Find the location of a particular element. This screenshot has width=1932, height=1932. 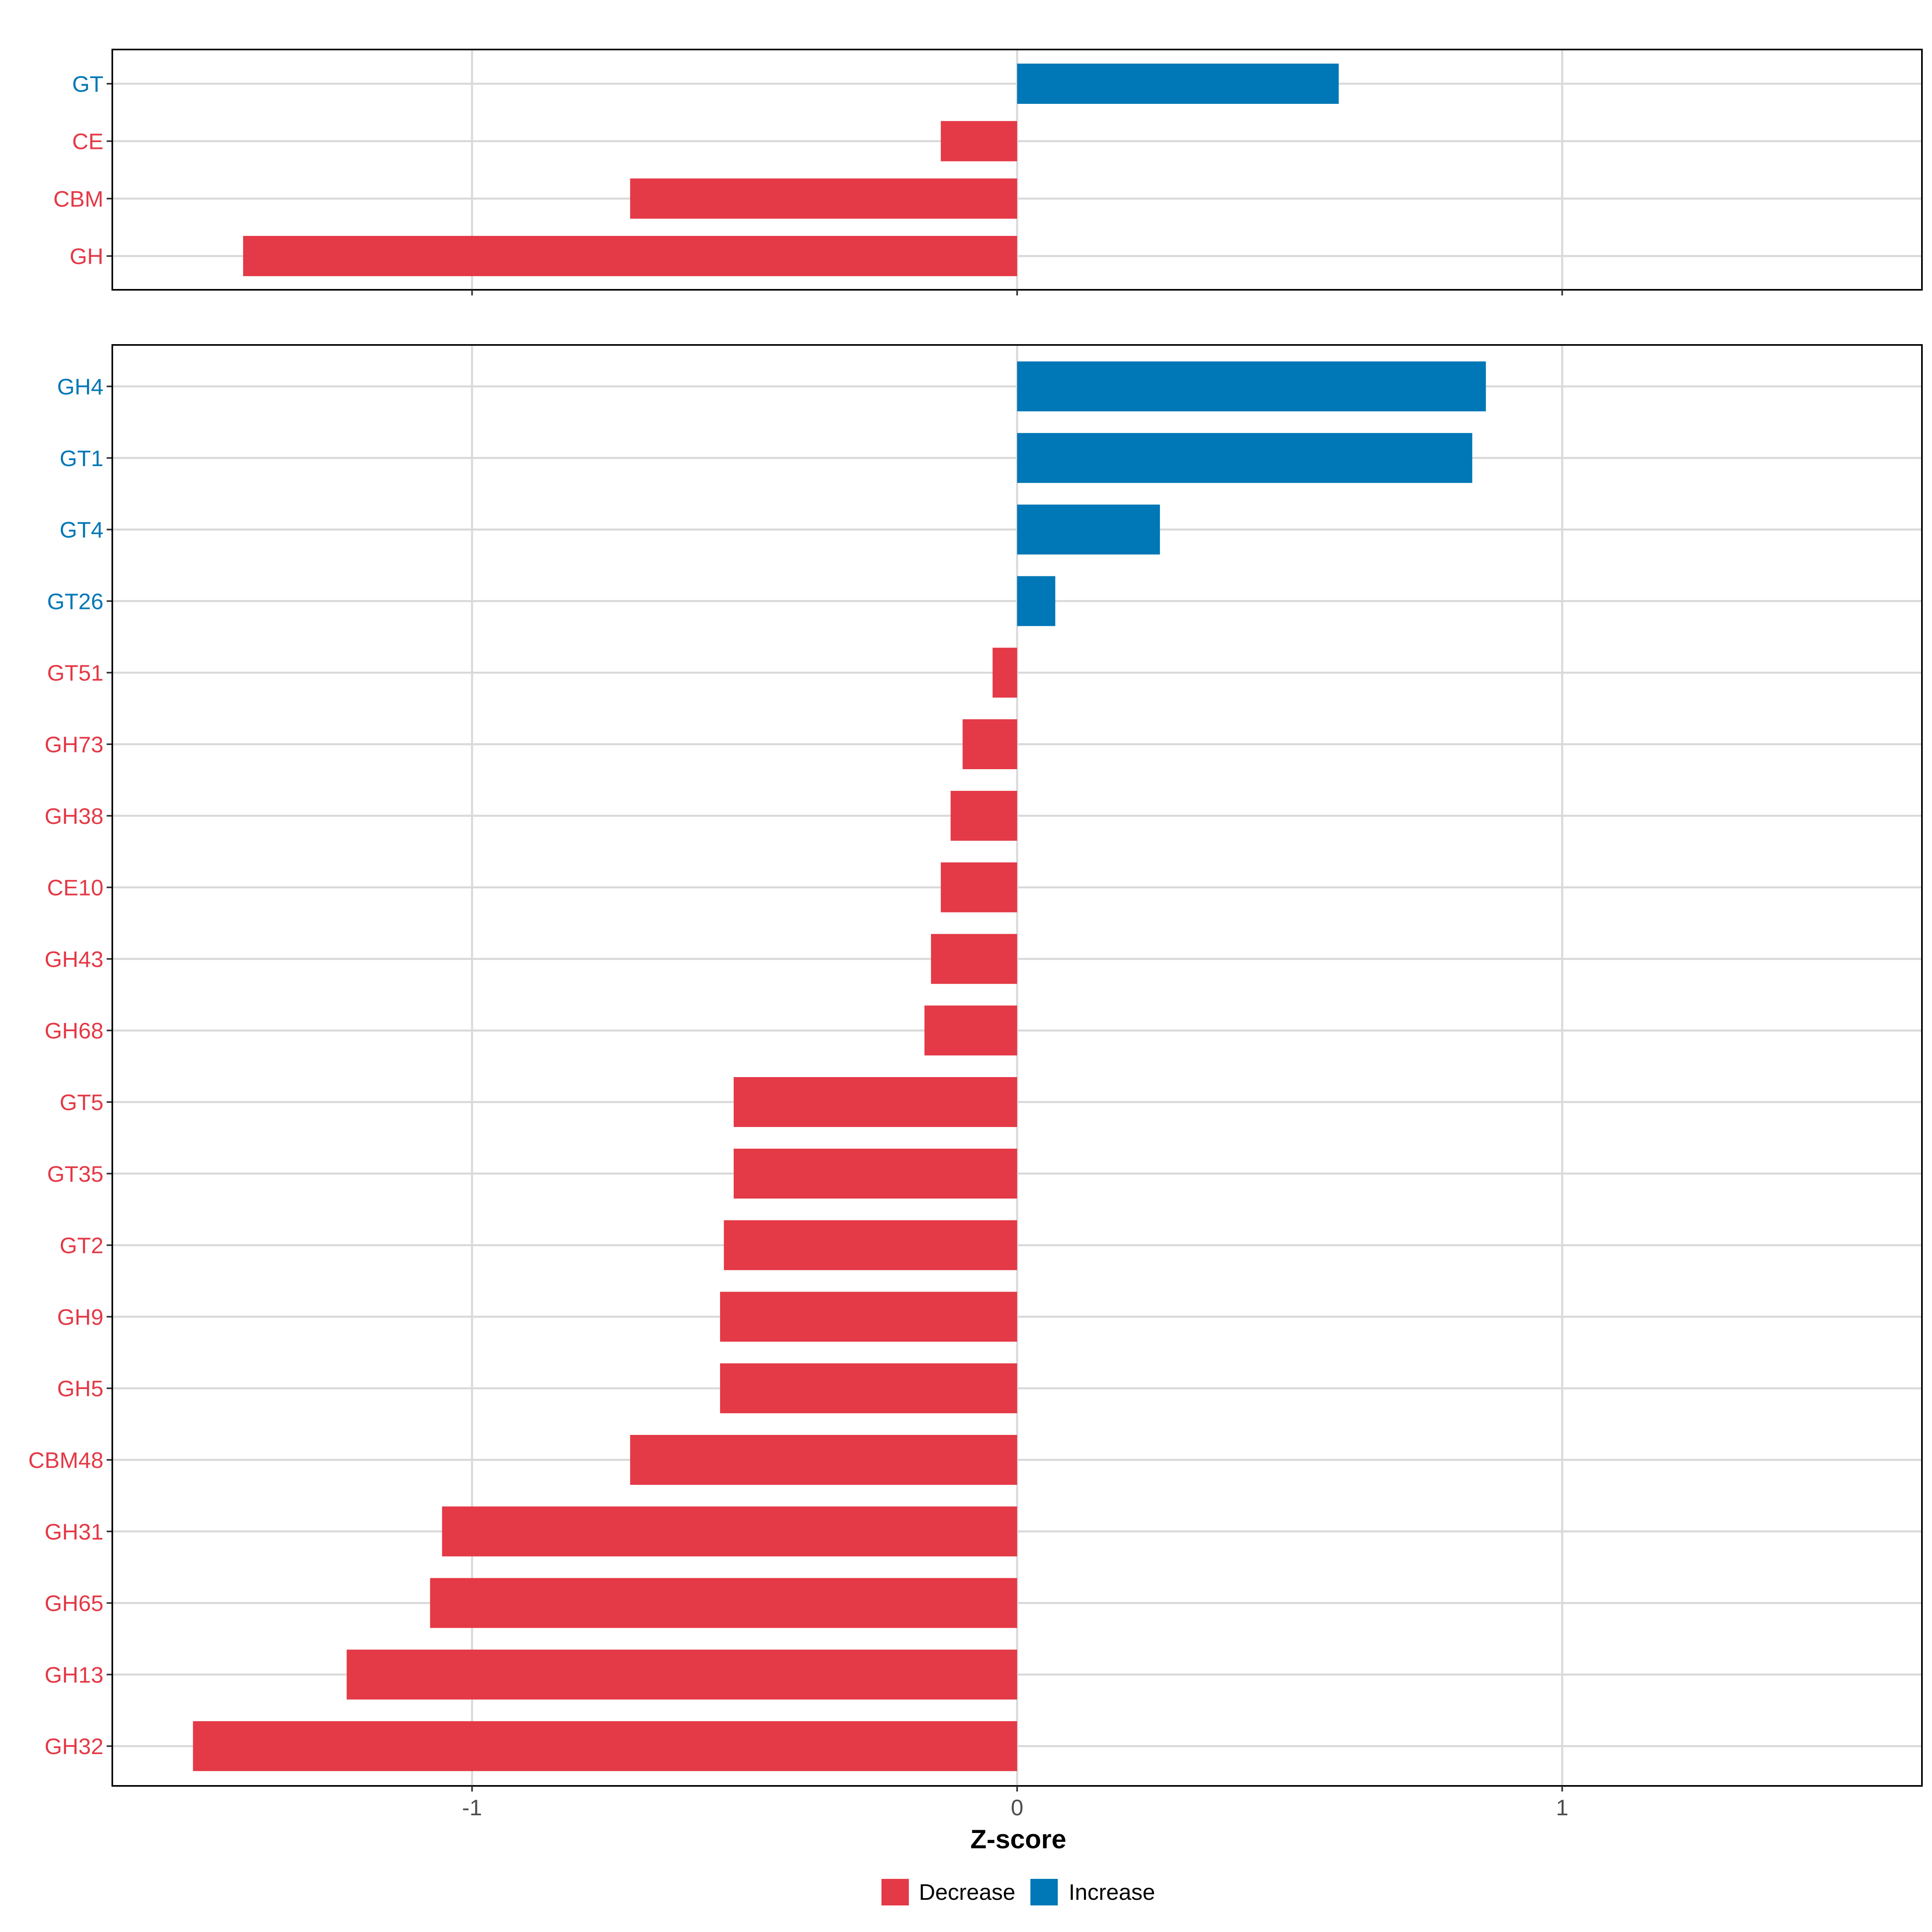

y-tick-label: GT2 is located at coordinates (81, 1245).